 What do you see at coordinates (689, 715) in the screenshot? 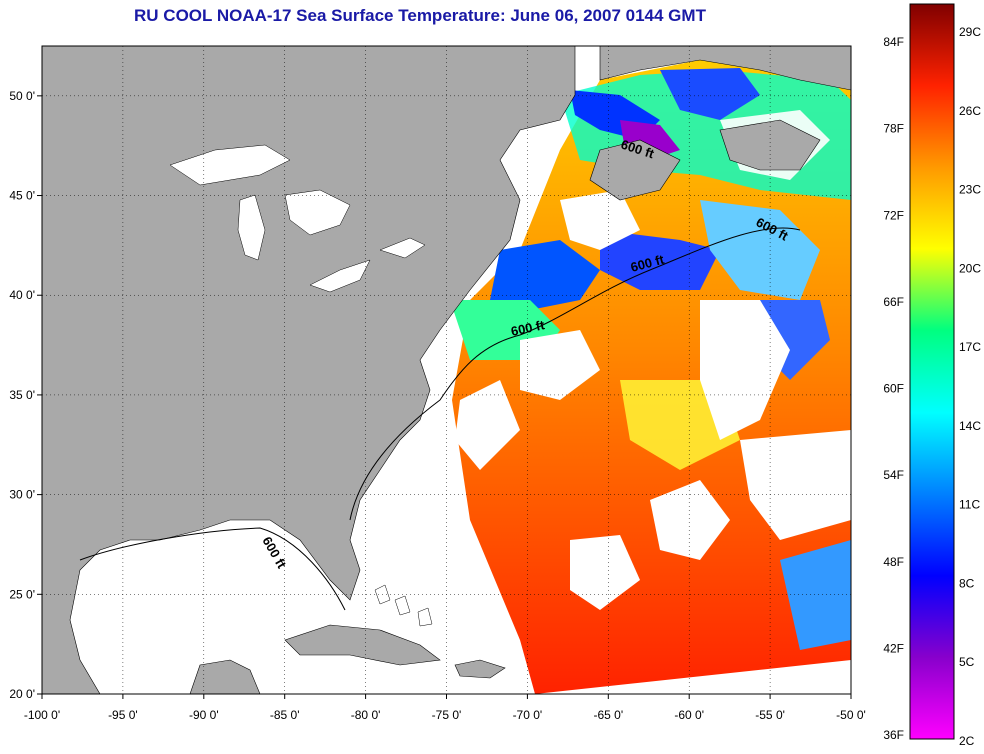
I see `longitude-tick-label: -60 0'` at bounding box center [689, 715].